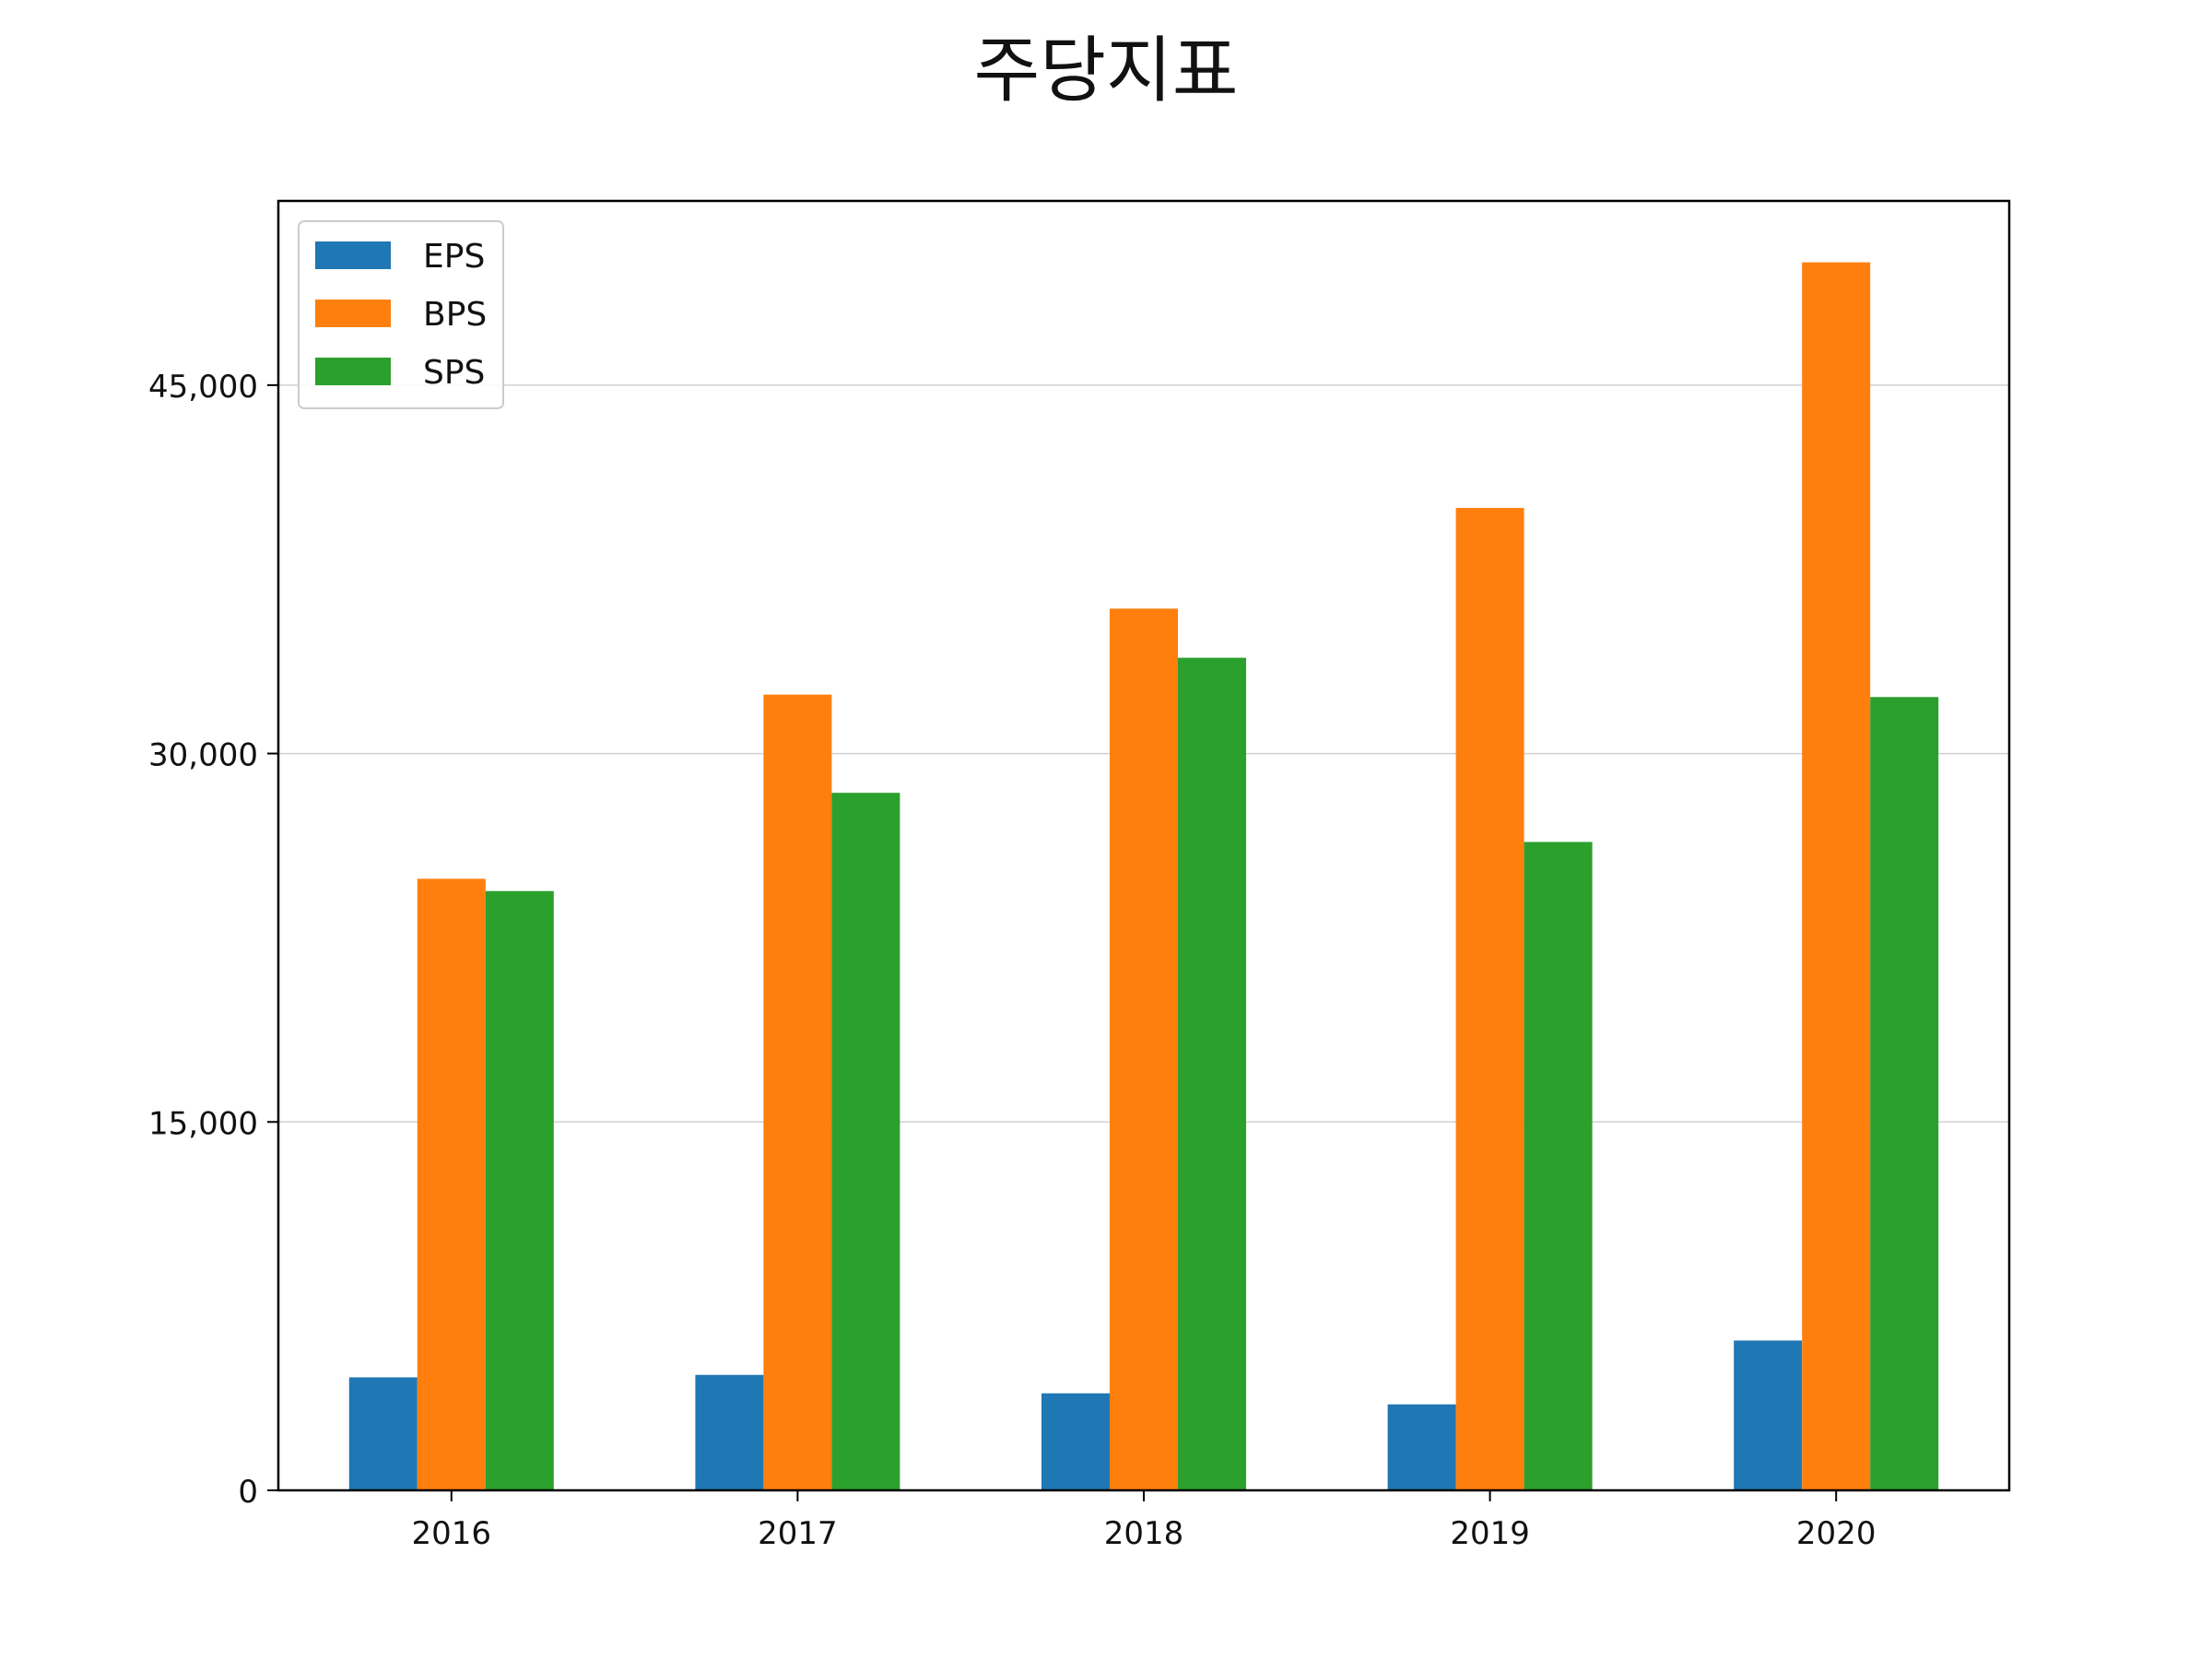 The width and height of the screenshot is (2212, 1659). What do you see at coordinates (353, 313) in the screenshot?
I see `legend-swatch-bps` at bounding box center [353, 313].